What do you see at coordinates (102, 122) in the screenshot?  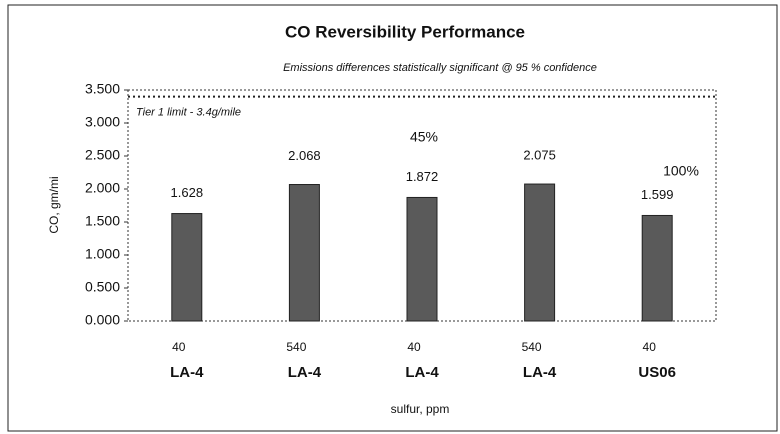 I see `y-tick-label: 3.000` at bounding box center [102, 122].